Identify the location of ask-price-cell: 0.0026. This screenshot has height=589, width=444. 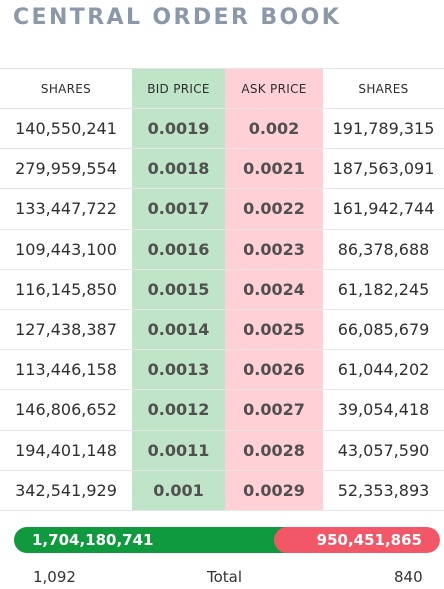
(274, 370).